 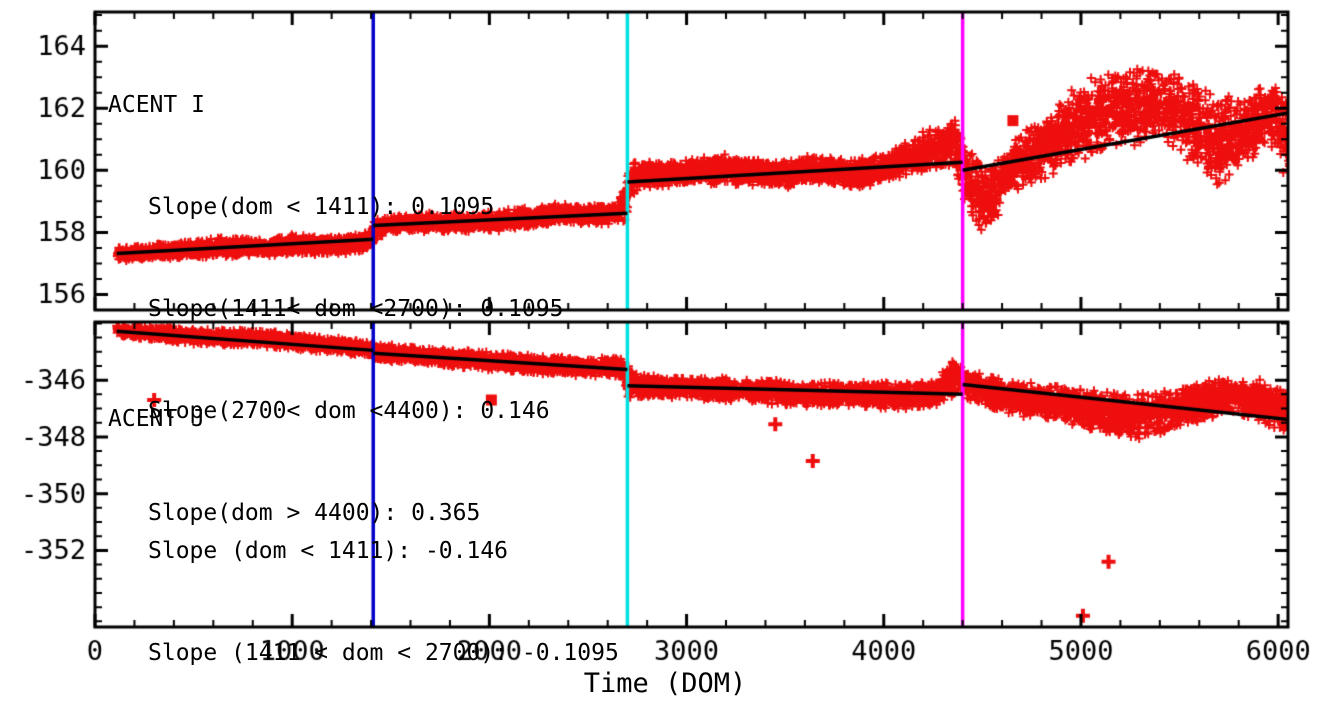 I want to click on slope-annotation-i-4: Slope(dom > 4400): 0.365, so click(x=314, y=513).